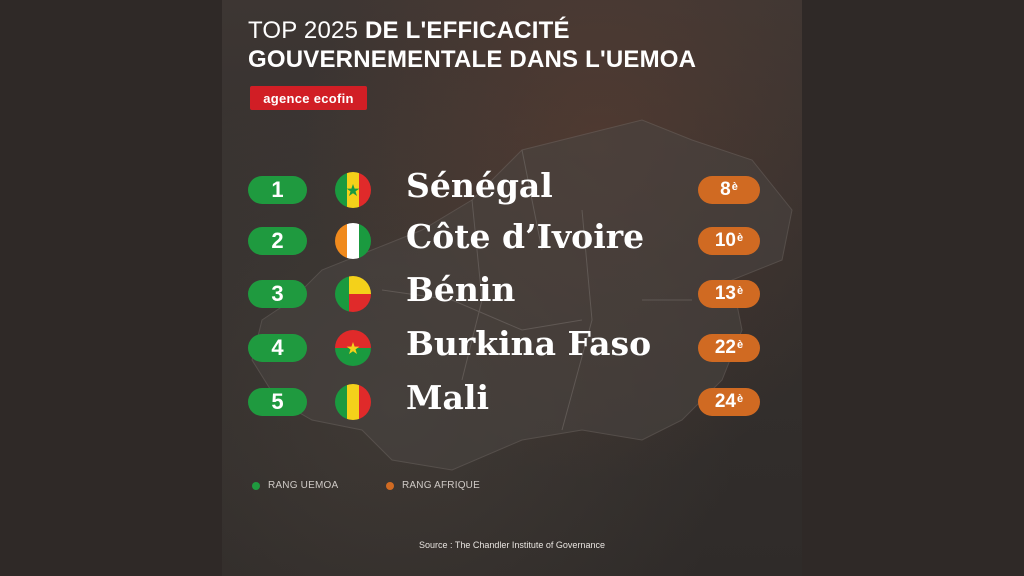  What do you see at coordinates (306, 30) in the screenshot?
I see `title-prefix: TOP 2025` at bounding box center [306, 30].